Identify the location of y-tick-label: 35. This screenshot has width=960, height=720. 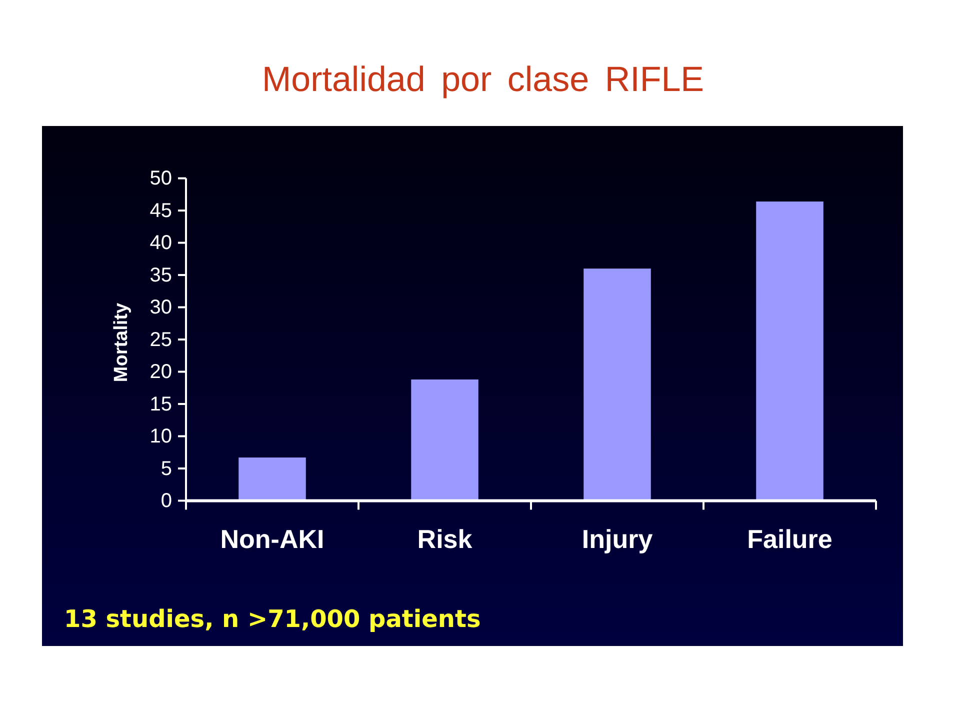
(161, 275).